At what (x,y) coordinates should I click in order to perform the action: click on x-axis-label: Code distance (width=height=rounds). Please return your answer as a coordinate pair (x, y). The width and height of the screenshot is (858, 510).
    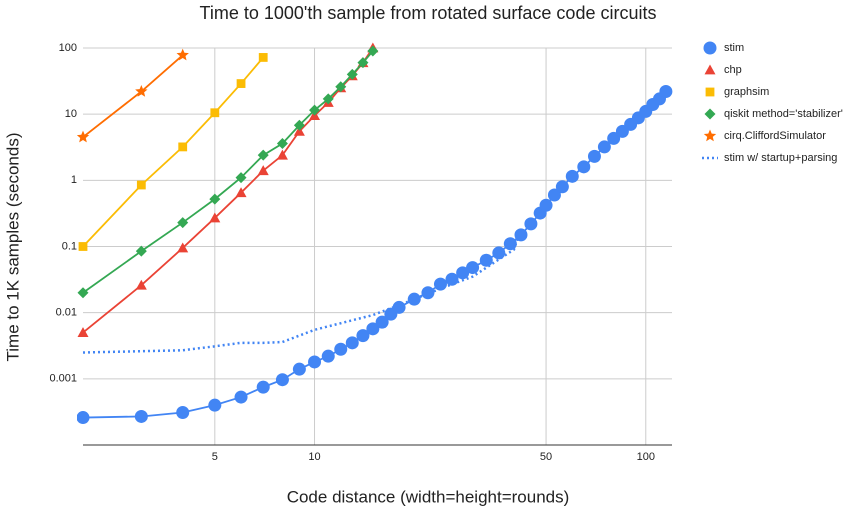
    Looking at the image, I should click on (428, 496).